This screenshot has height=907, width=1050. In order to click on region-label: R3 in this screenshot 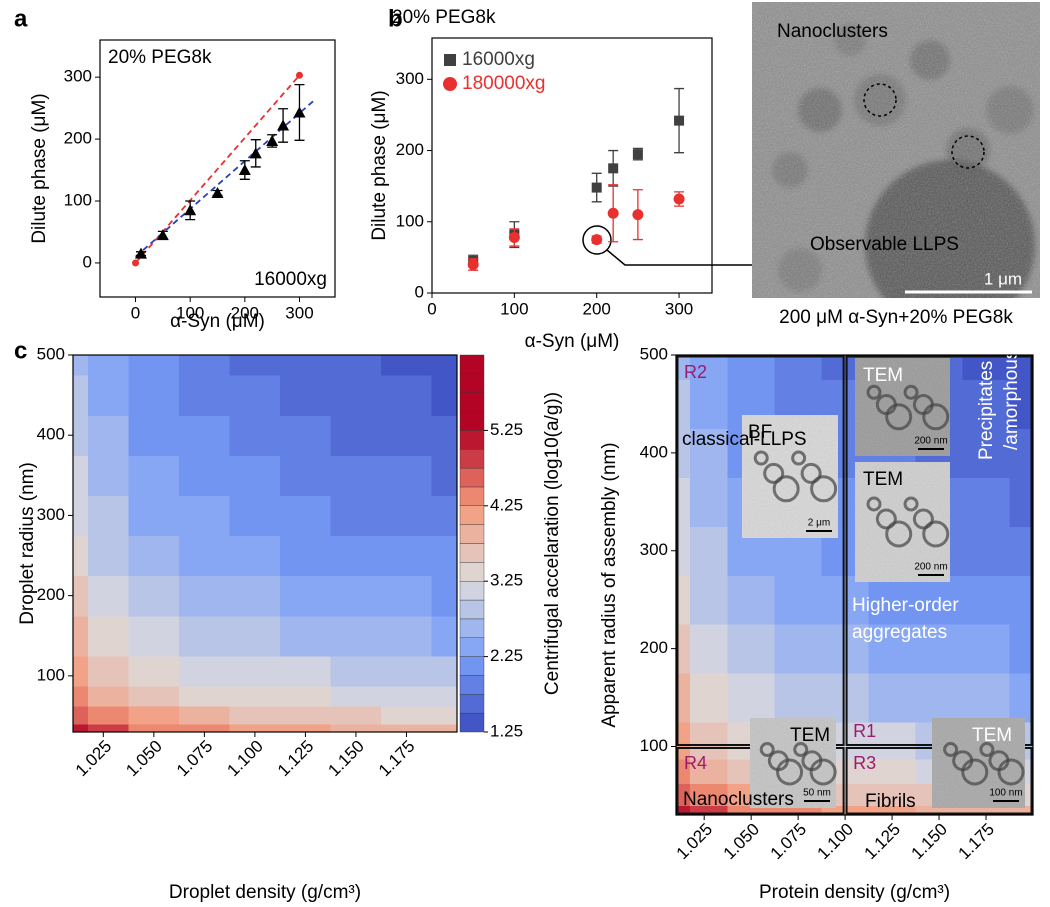, I will do `click(864, 763)`.